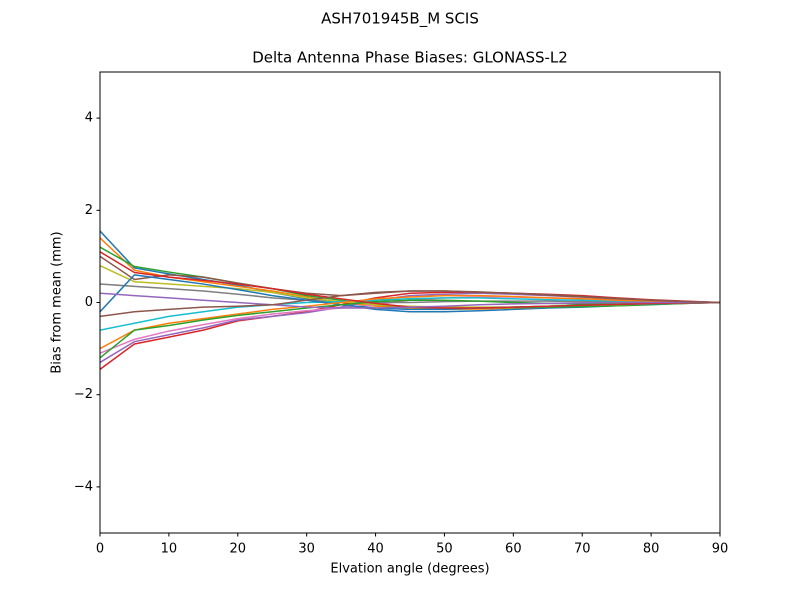 The width and height of the screenshot is (800, 600). What do you see at coordinates (409, 569) in the screenshot?
I see `x-axis-label: Elvation angle (degrees)` at bounding box center [409, 569].